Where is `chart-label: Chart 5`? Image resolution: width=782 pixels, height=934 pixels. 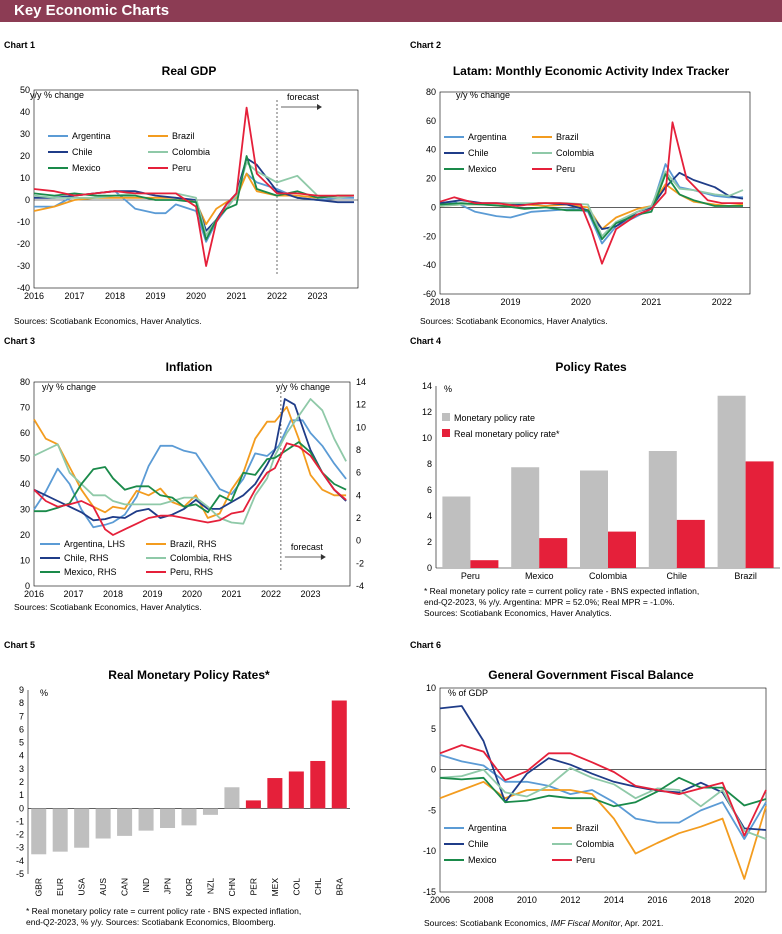
chart-label: Chart 5 is located at coordinates (20, 645).